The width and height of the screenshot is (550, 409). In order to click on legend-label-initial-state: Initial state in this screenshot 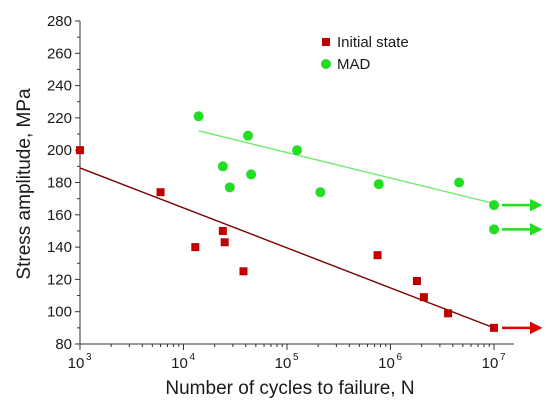, I will do `click(373, 42)`.